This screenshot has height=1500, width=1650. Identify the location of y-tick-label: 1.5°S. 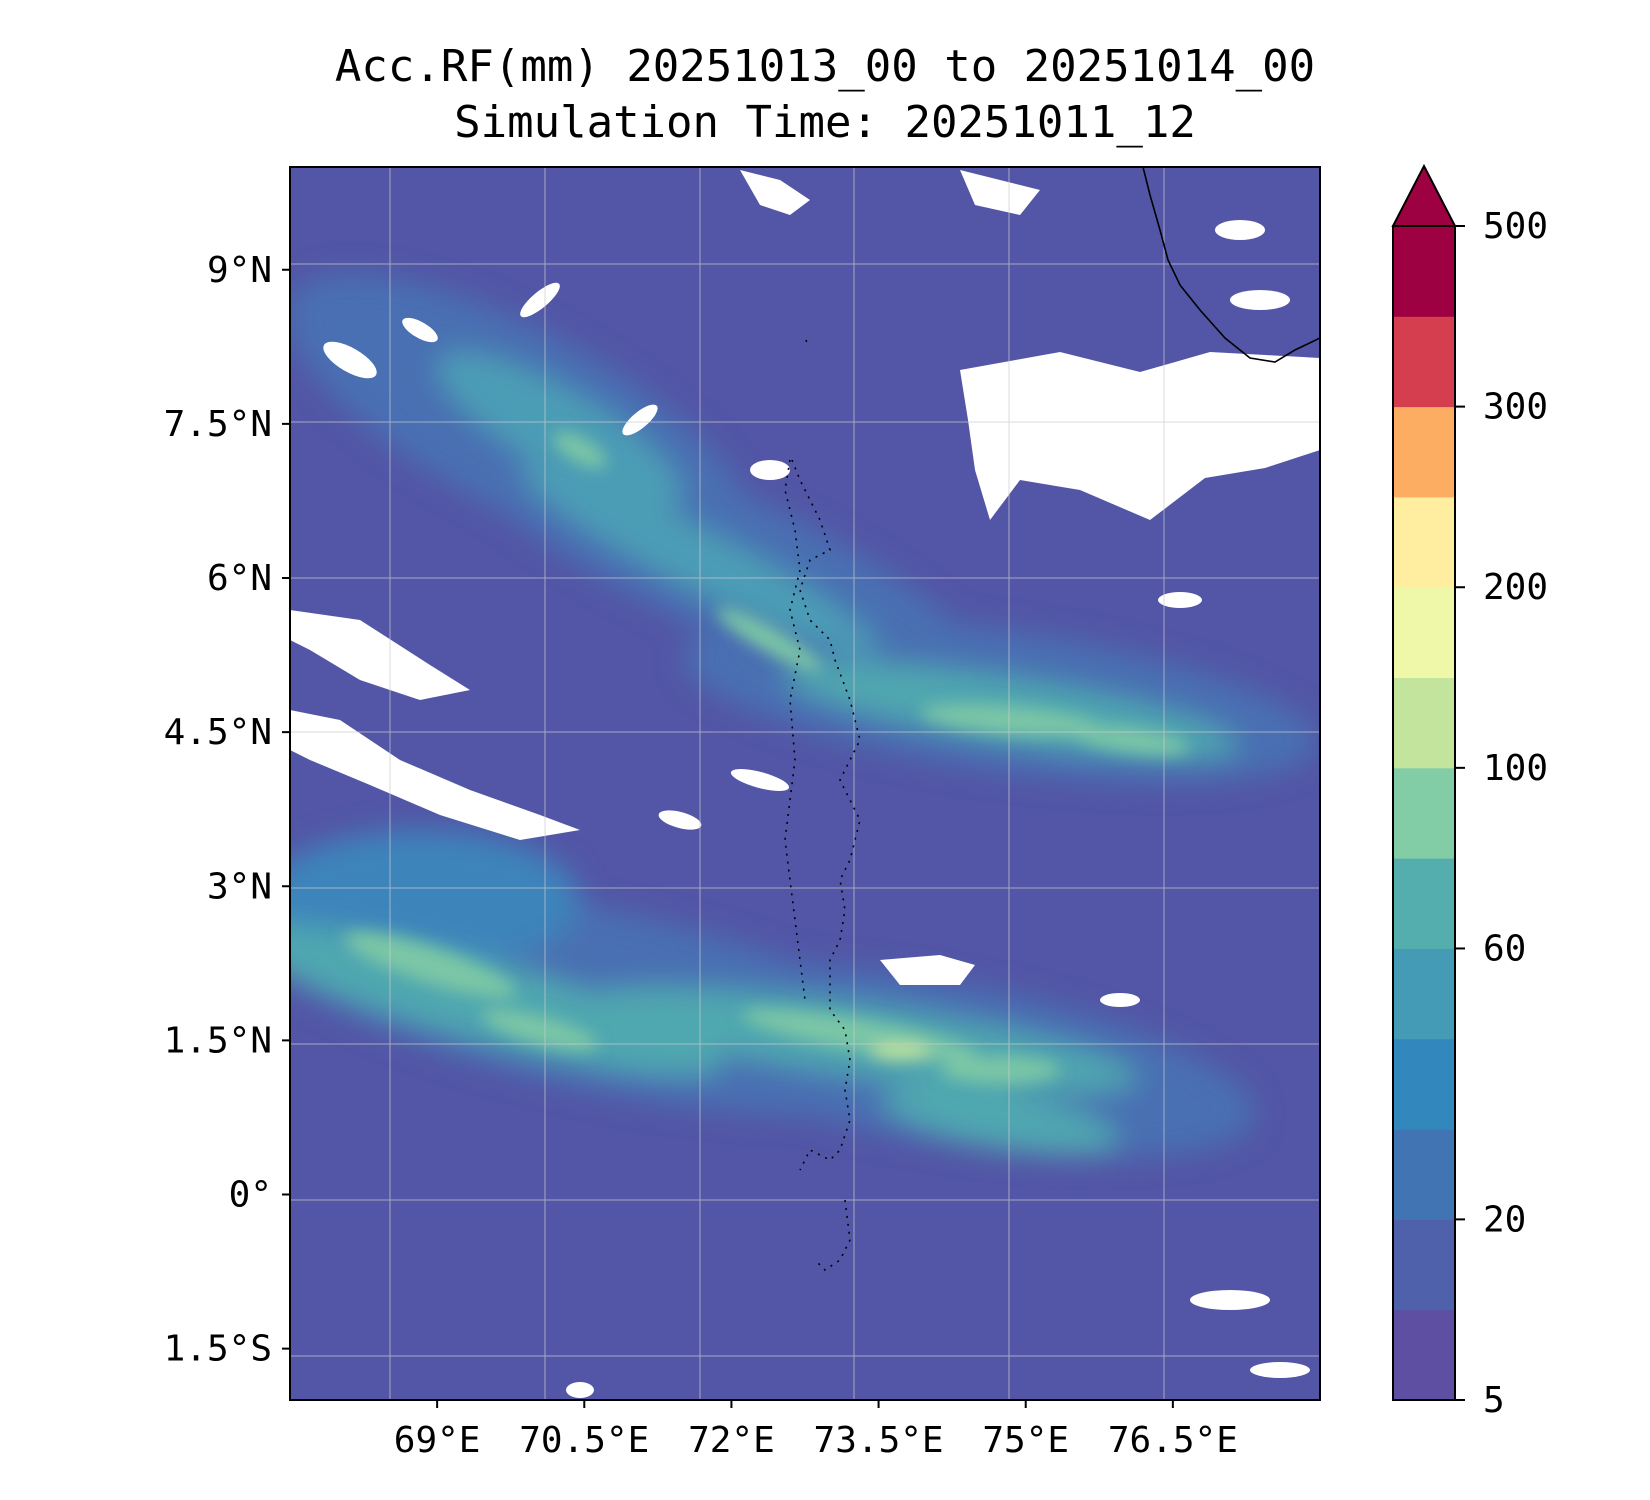
(218, 1349).